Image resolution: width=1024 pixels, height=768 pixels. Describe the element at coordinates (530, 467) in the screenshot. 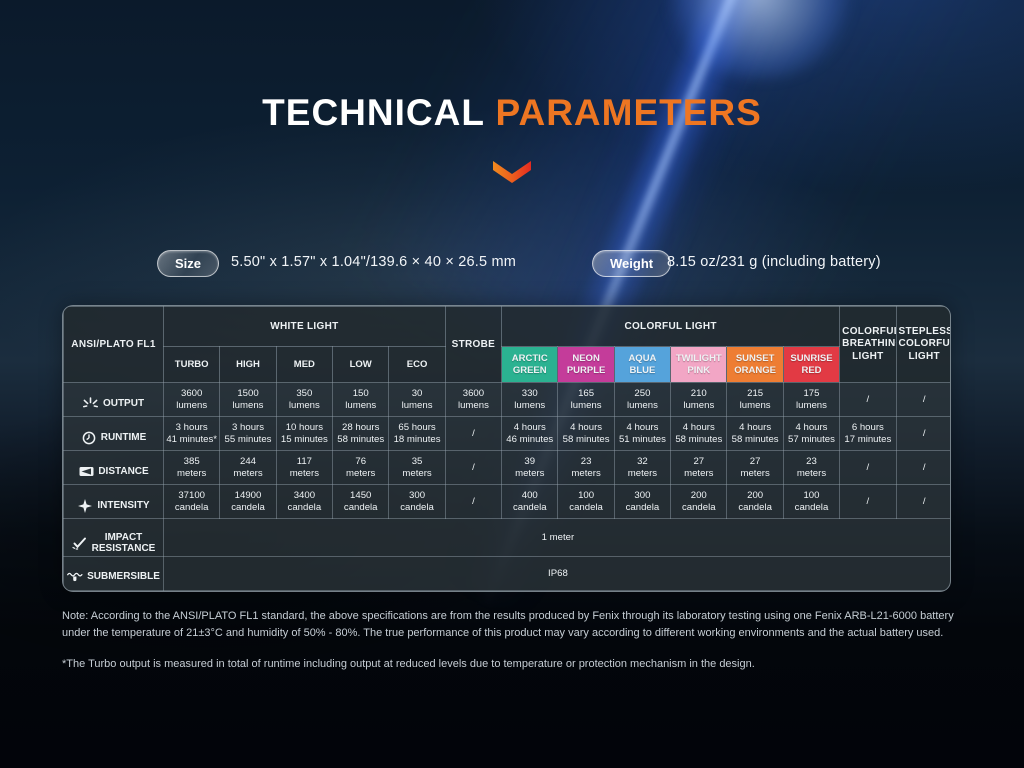

I see `spec-cell: 39 meters` at that location.